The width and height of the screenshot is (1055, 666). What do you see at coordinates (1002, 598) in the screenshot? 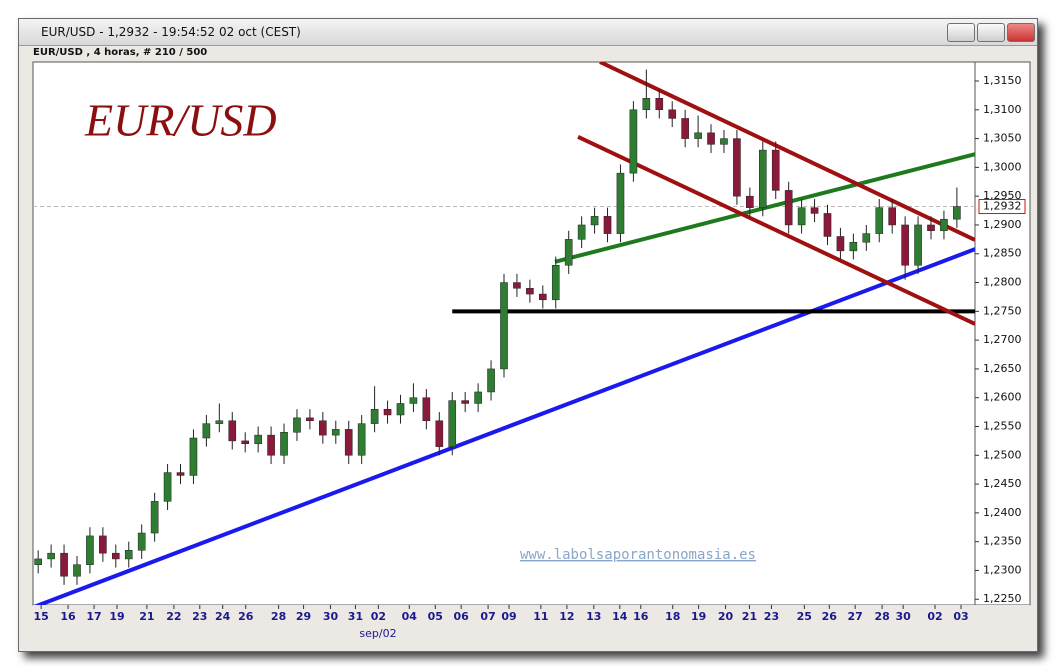
I see `y-tick-label: 1,2250` at bounding box center [1002, 598].